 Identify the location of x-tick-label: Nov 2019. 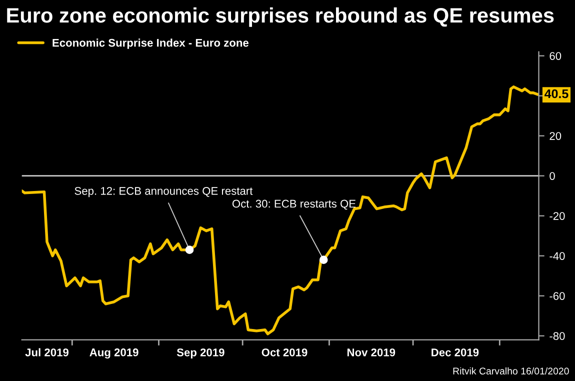
(371, 352).